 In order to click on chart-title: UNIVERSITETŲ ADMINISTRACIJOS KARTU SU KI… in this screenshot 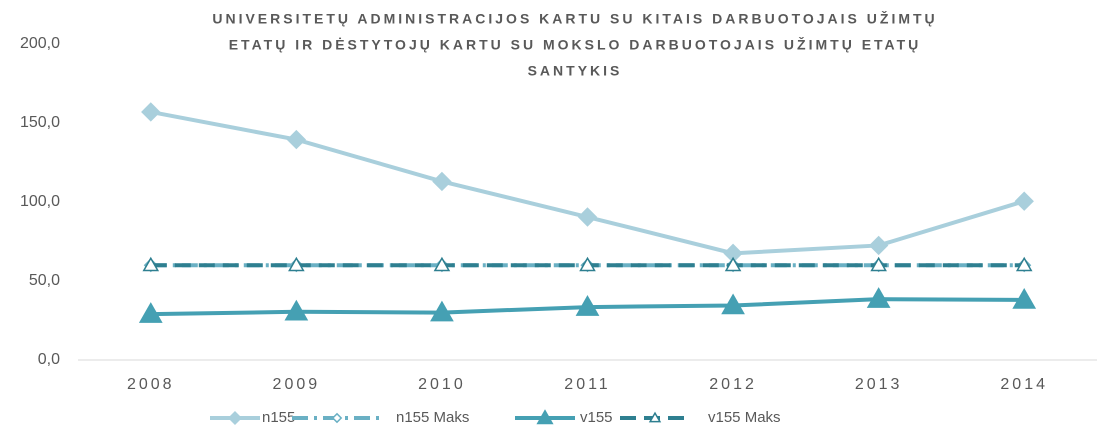, I will do `click(574, 18)`.